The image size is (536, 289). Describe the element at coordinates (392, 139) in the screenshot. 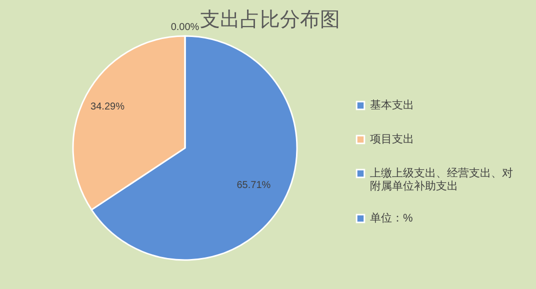

I see `legend-label: 项目支出` at that location.